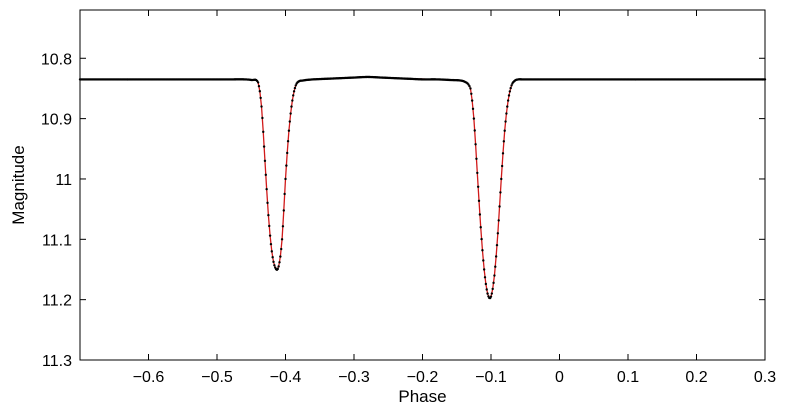  What do you see at coordinates (628, 377) in the screenshot?
I see `x-tick-label: 0.1` at bounding box center [628, 377].